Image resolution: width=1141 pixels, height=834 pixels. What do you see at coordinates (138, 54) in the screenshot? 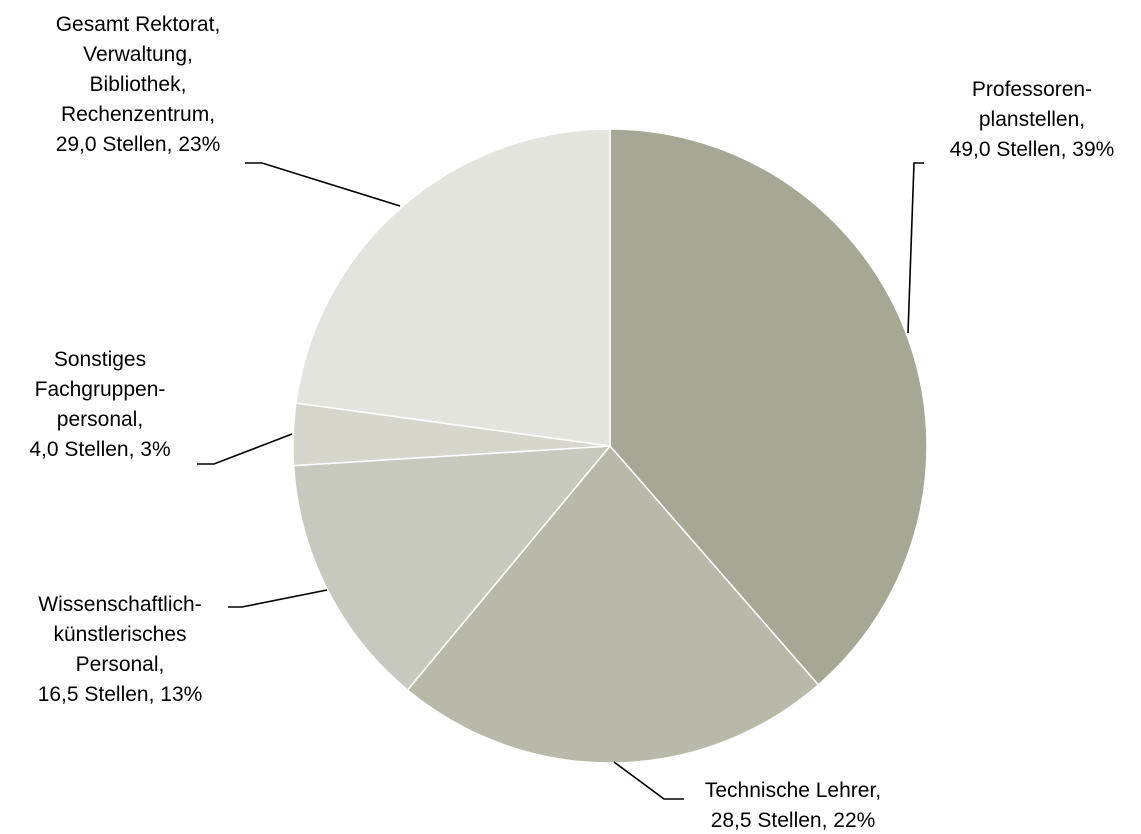
I see `slice-label-line: Verwaltung,` at bounding box center [138, 54].